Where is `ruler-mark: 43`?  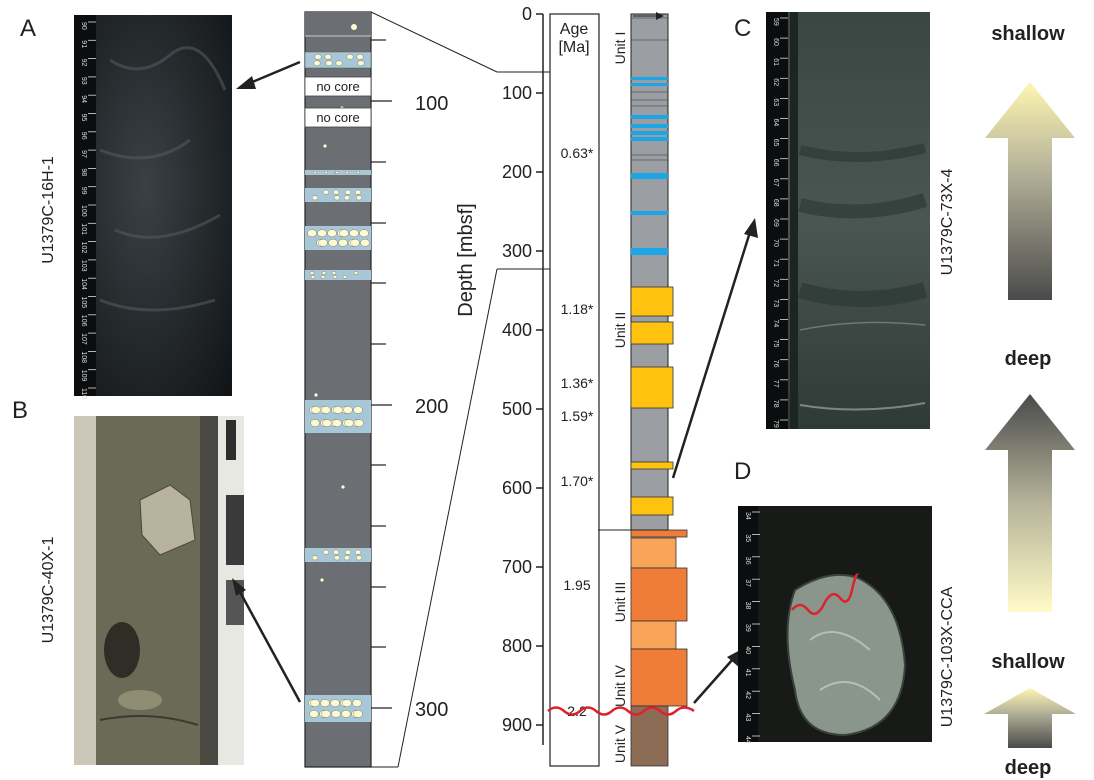 ruler-mark: 43 is located at coordinates (747, 718).